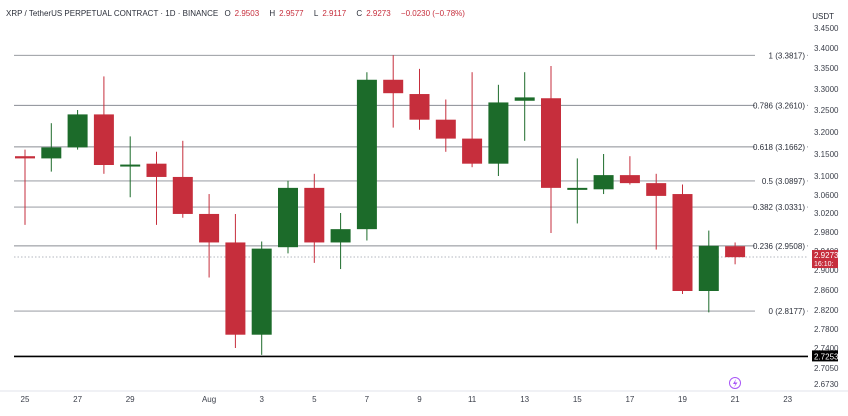 The image size is (848, 416). Describe the element at coordinates (824, 264) in the screenshot. I see `countdown-label: 16:10:` at that location.